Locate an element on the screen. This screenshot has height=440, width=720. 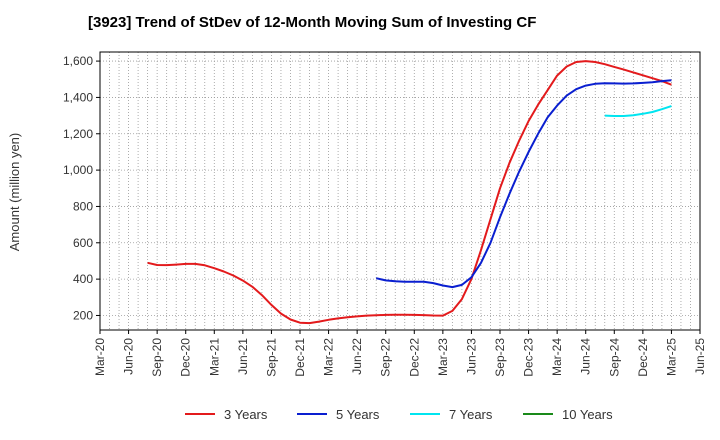
y-axis-label: Amount (million yen) is located at coordinates (14, 192).